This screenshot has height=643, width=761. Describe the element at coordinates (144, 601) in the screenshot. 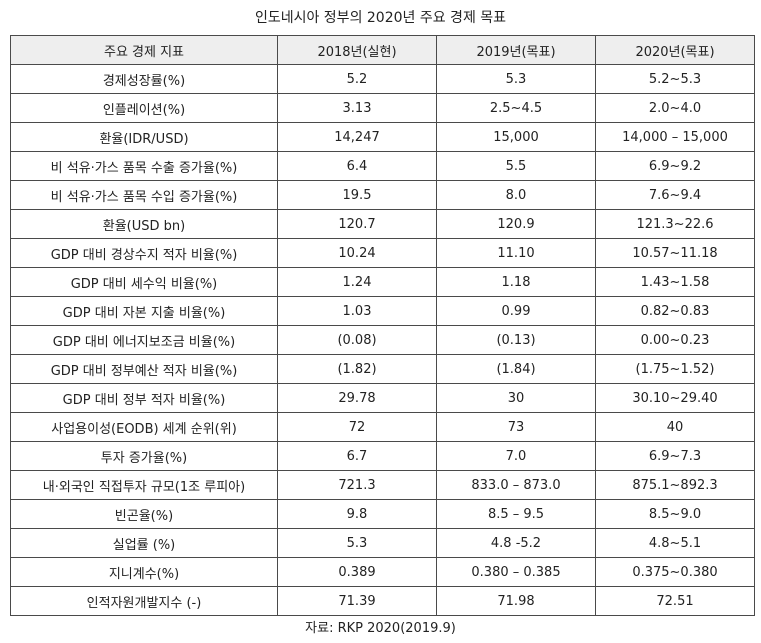

I see `indicator-cell: 인적자원개발지수 (-)` at that location.